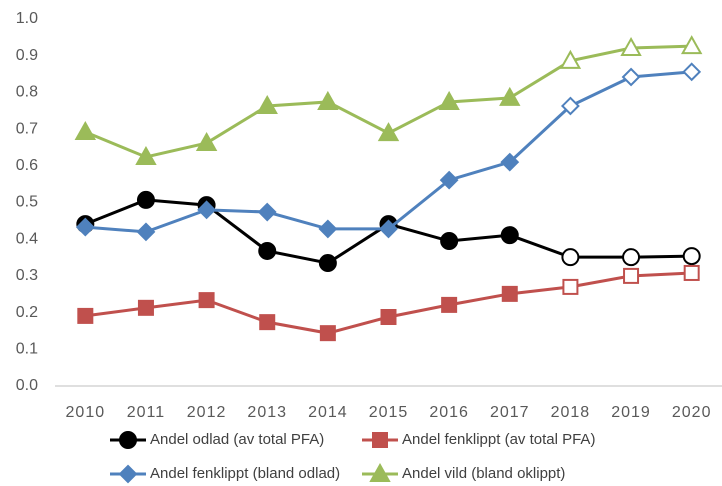  I want to click on x-tick-label: 2016, so click(449, 412).